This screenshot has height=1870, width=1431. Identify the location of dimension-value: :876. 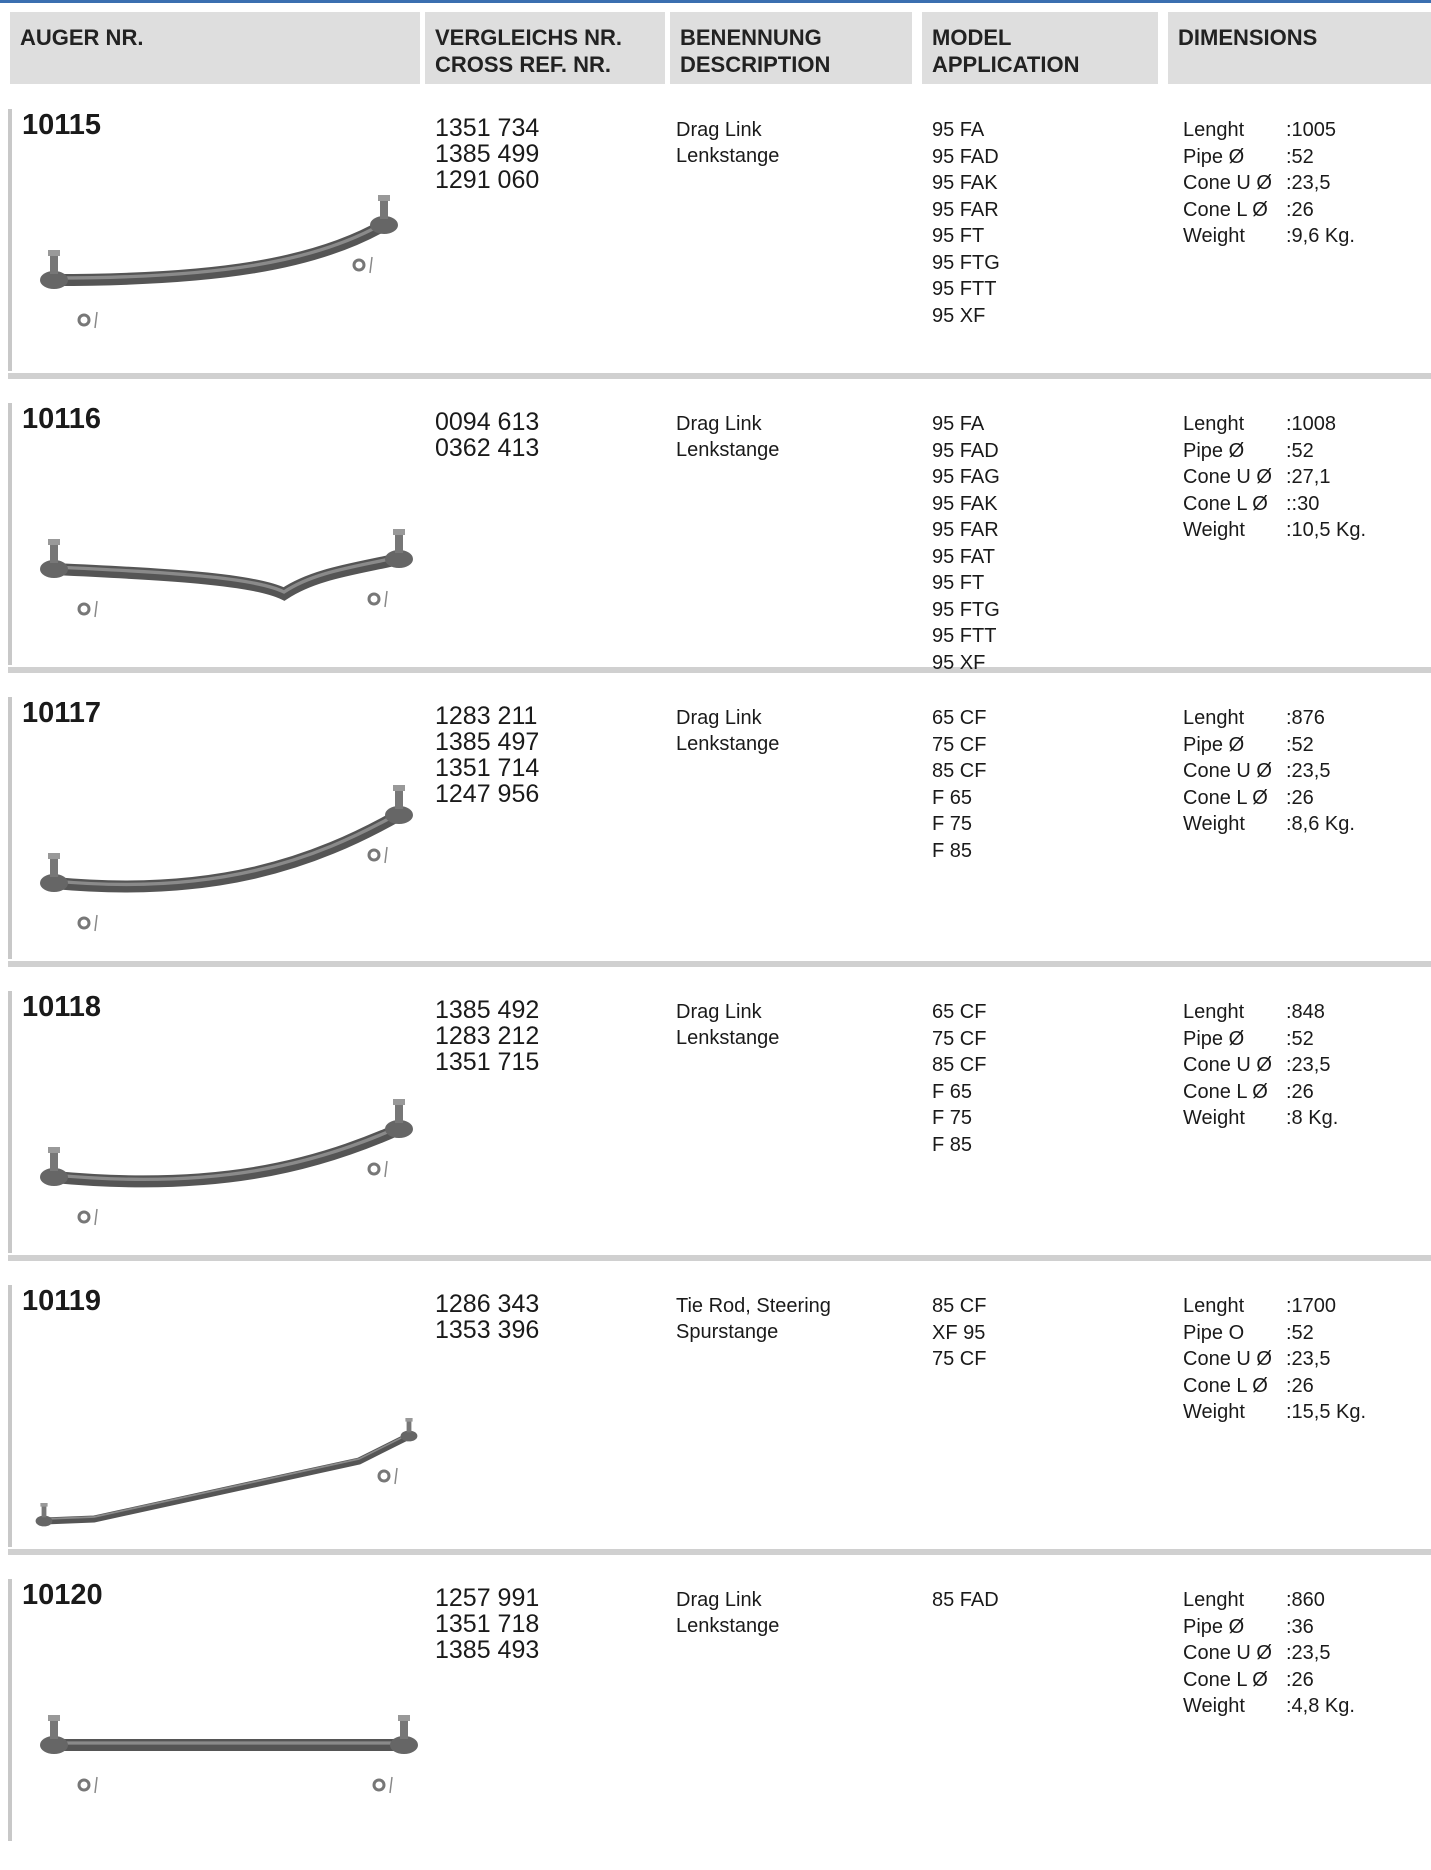
(1305, 718).